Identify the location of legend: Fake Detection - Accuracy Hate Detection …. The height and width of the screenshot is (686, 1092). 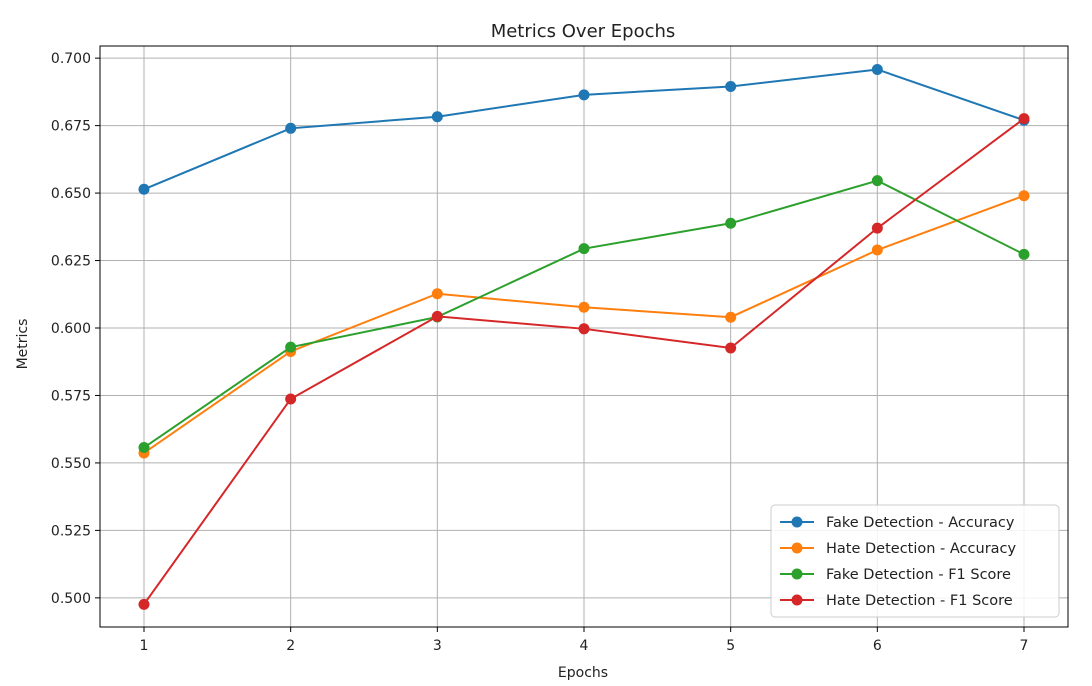
(915, 561).